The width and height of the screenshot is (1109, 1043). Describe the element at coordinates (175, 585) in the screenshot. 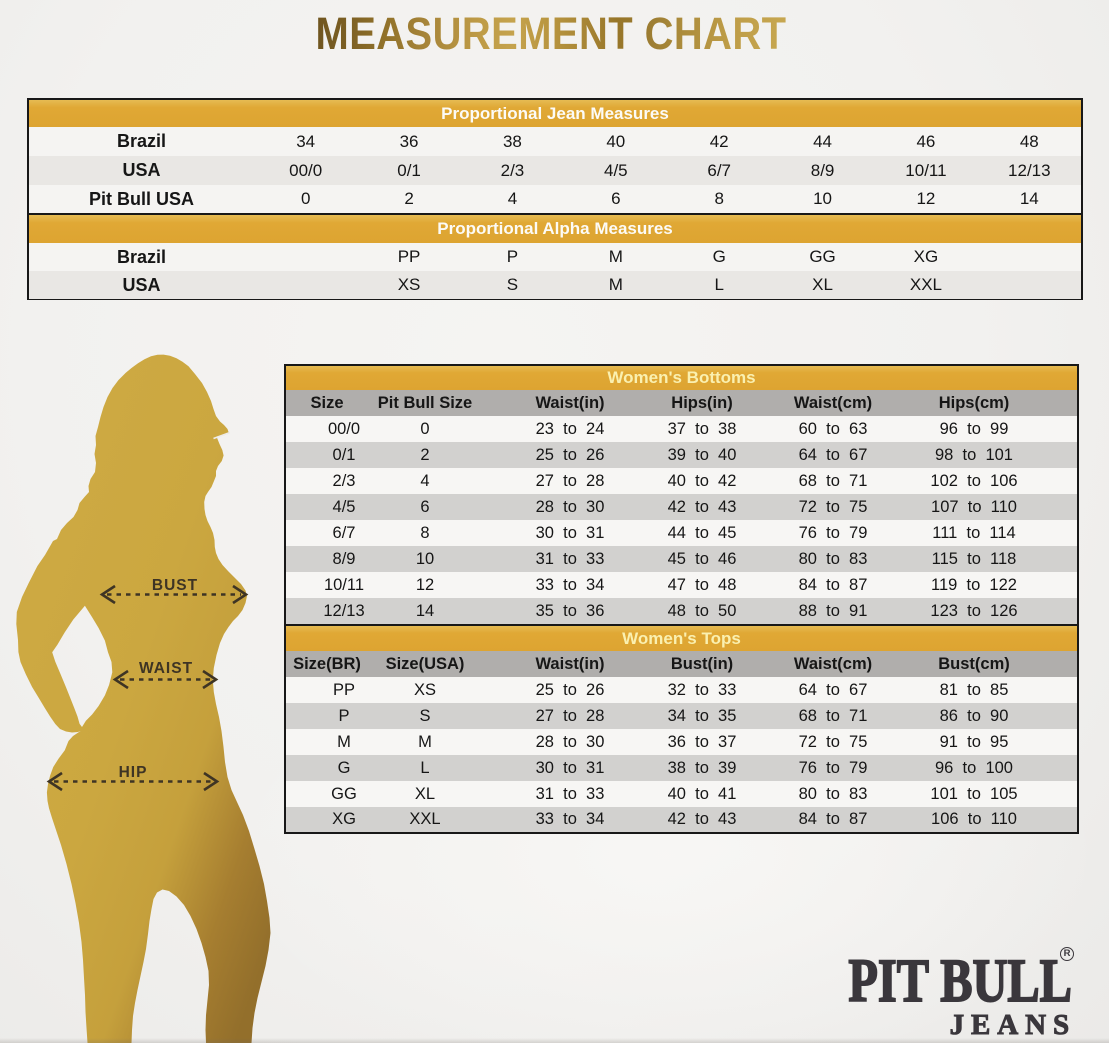

I see `svg-text: BUST` at that location.